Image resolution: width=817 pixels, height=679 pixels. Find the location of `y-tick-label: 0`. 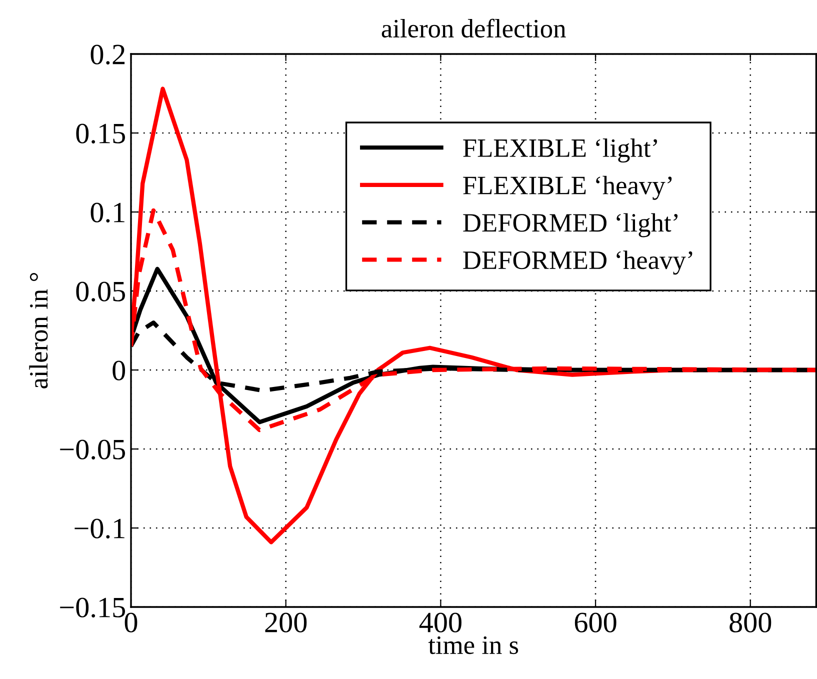

y-tick-label: 0 is located at coordinates (119, 370).